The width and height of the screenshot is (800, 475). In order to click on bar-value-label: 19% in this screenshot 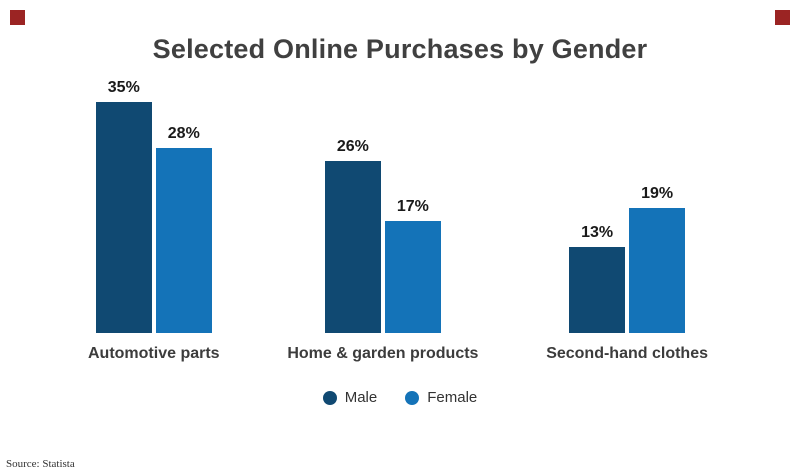, I will do `click(657, 193)`.